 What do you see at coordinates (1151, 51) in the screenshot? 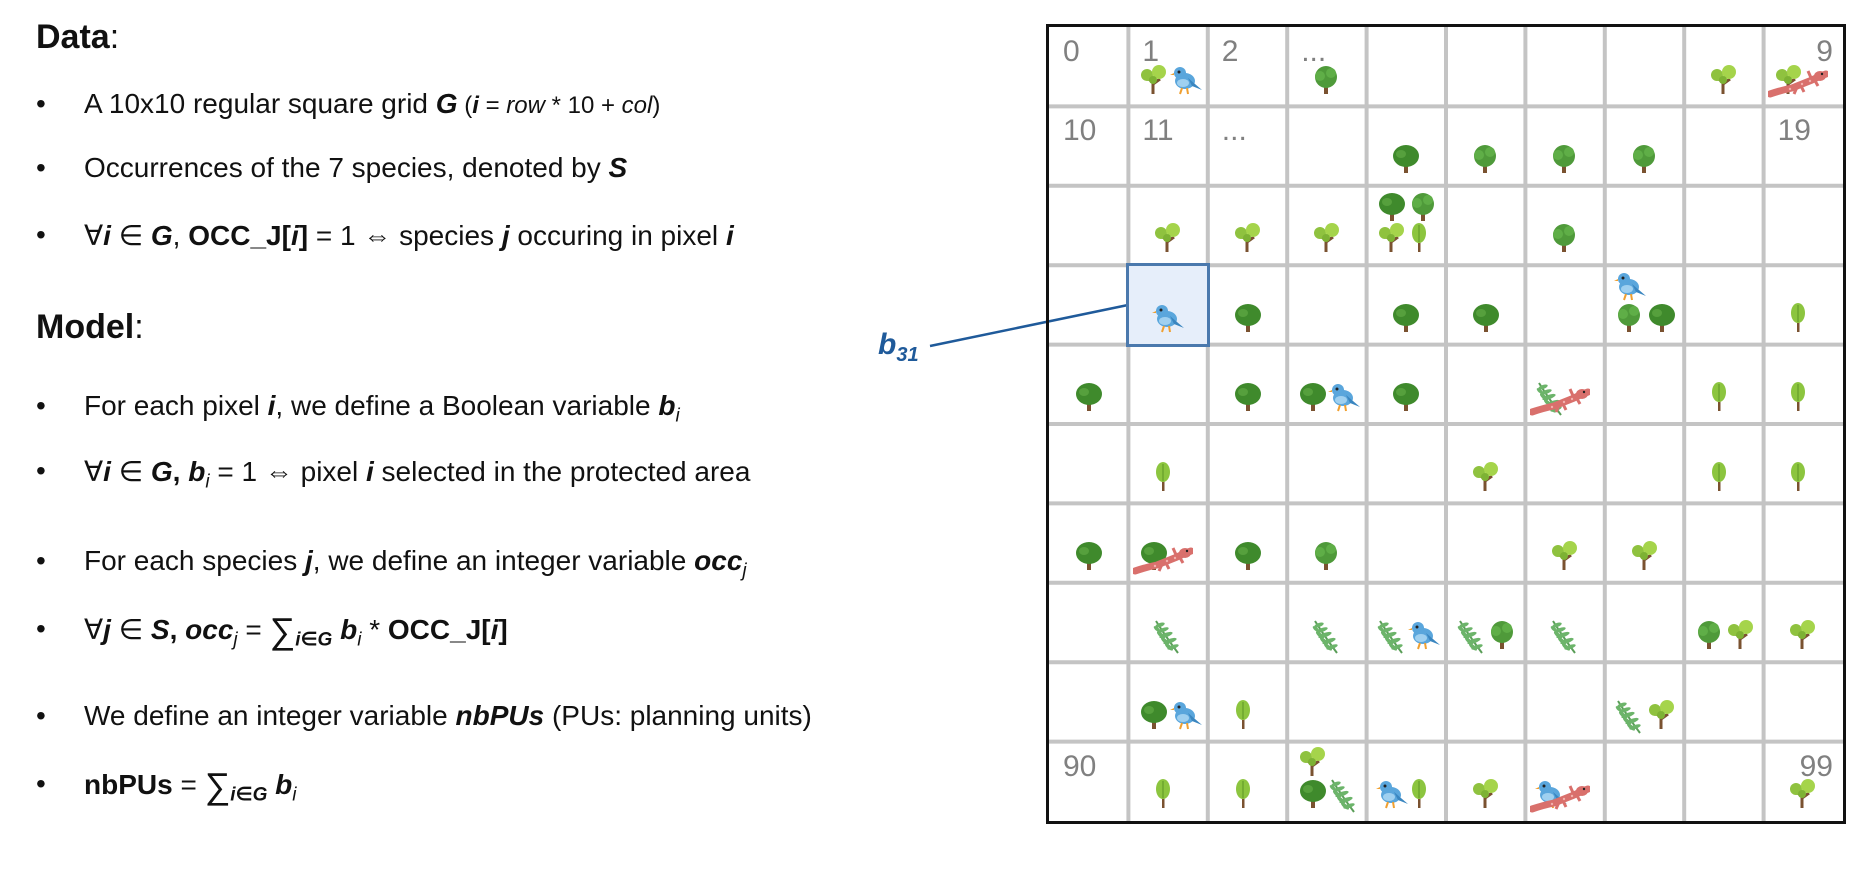
I see `cell-number: 1` at bounding box center [1151, 51].